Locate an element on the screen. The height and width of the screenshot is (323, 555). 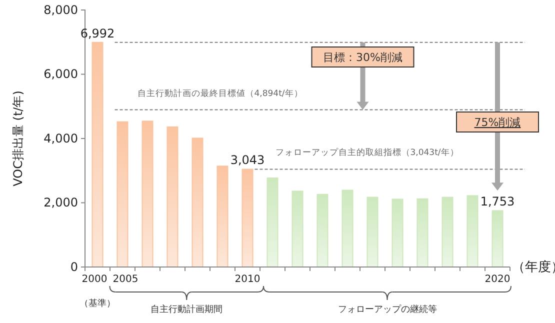
y-tick-label: 2,000 is located at coordinates (61, 203).